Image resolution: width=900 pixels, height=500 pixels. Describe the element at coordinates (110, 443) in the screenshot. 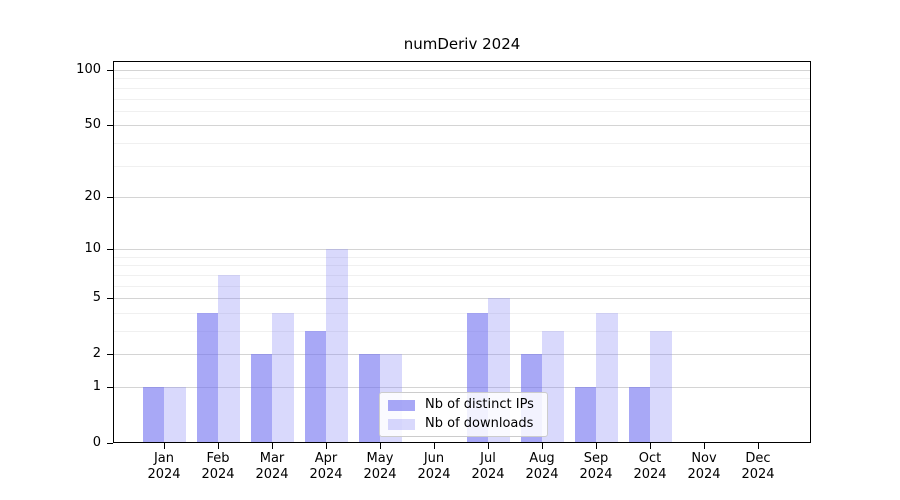

I see `y-tick` at that location.